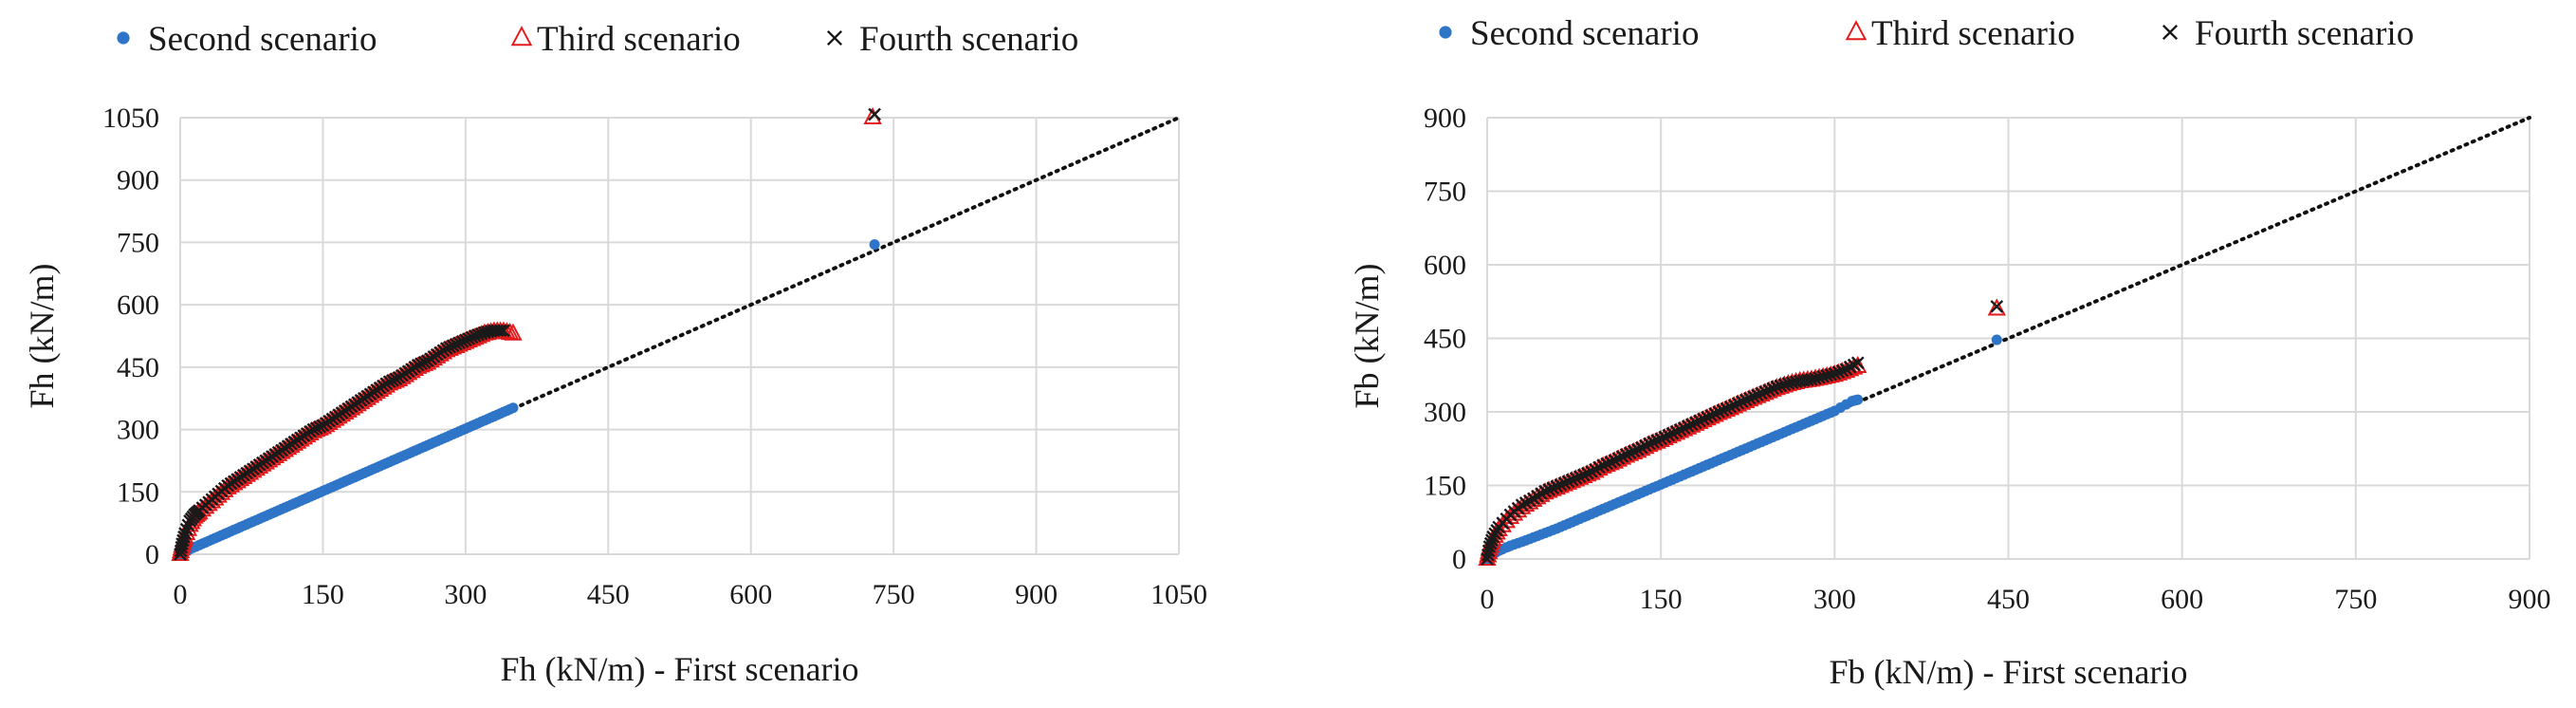 This screenshot has width=2576, height=708. Describe the element at coordinates (608, 594) in the screenshot. I see `x-tick-label: 450` at that location.